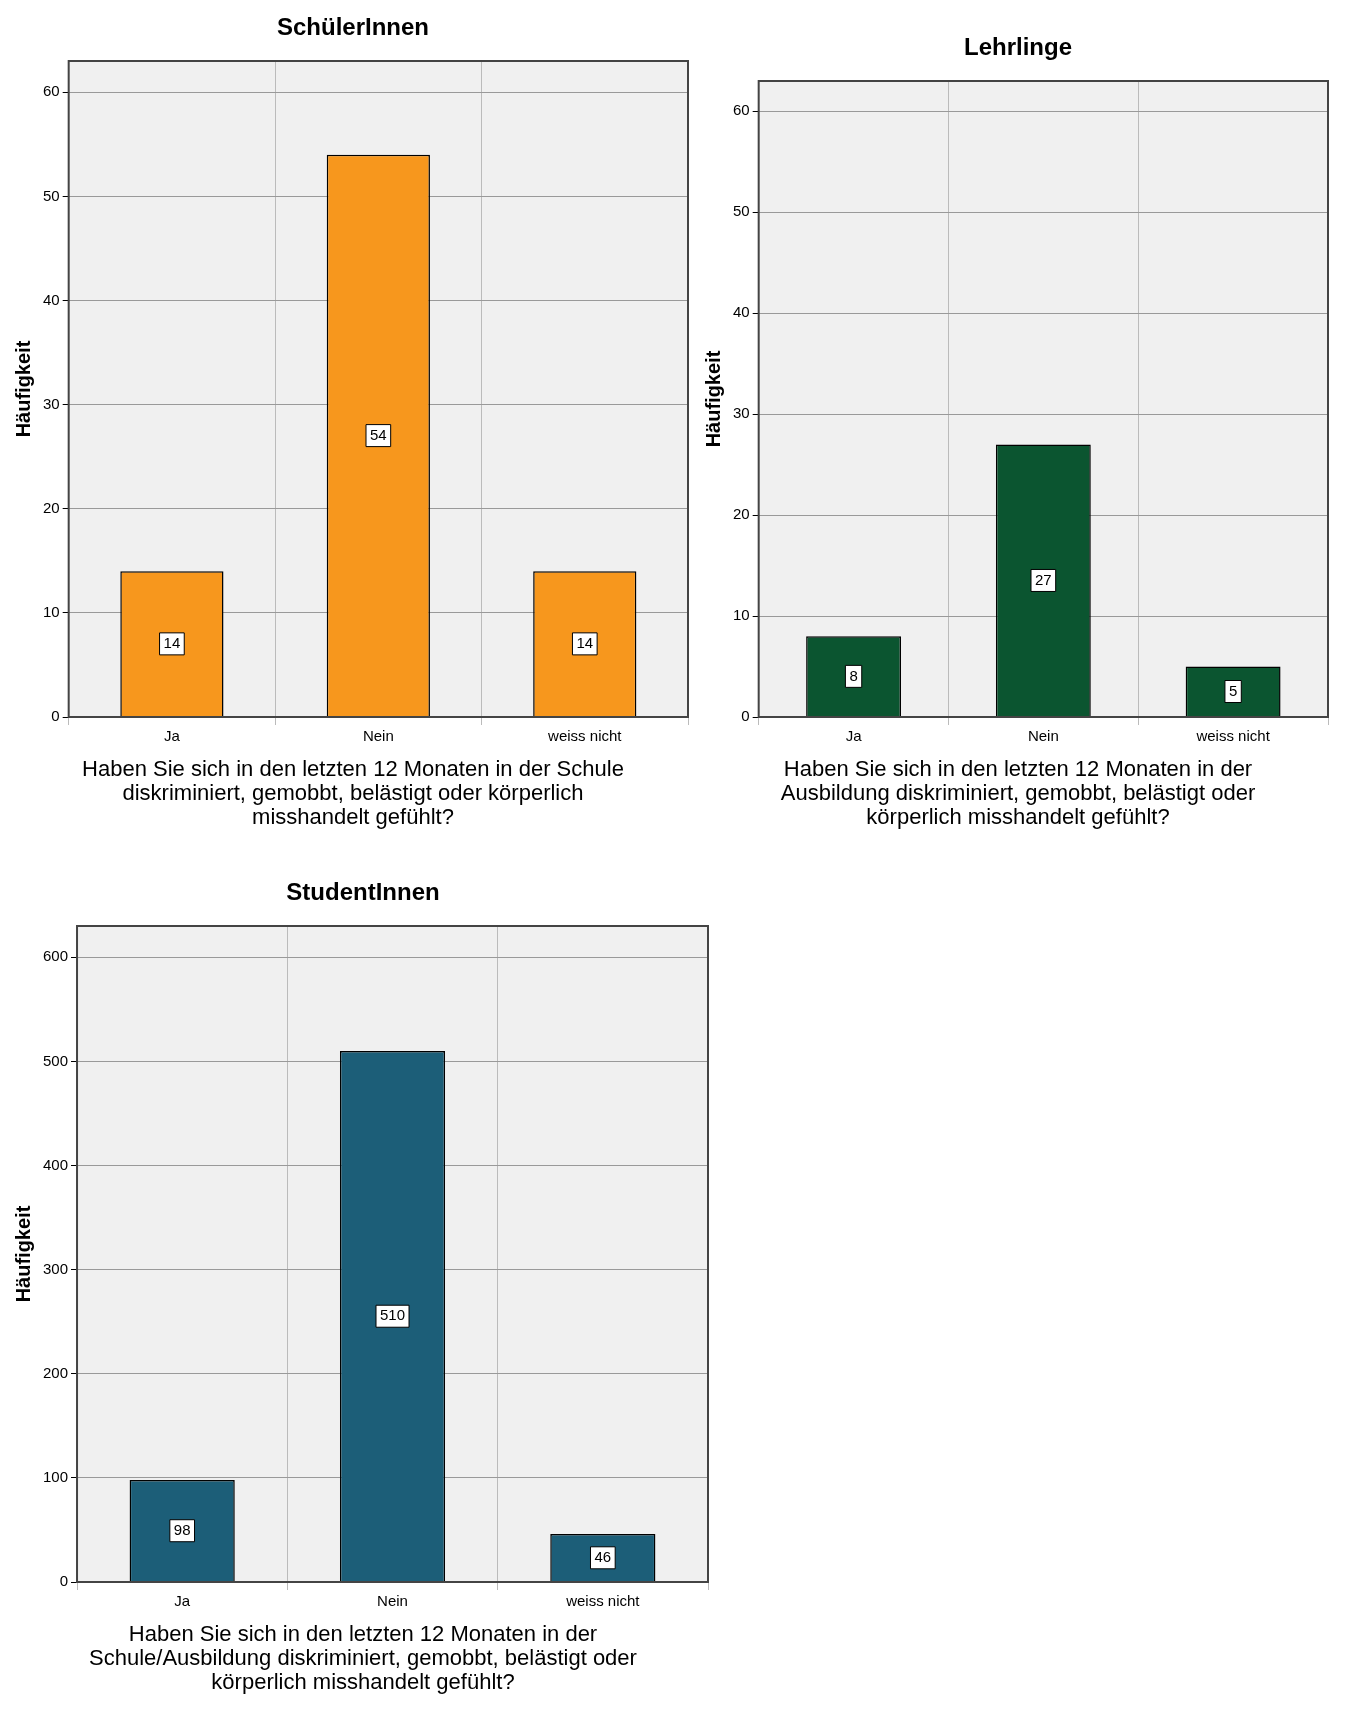  Describe the element at coordinates (1018, 793) in the screenshot. I see `x-axis-title: Haben Sie sich in den letzten 12 Monaten in der Ausbildung diskriminiert, gemobbt, belästigt oder körperlich misshandelt gefühlt?` at that location.